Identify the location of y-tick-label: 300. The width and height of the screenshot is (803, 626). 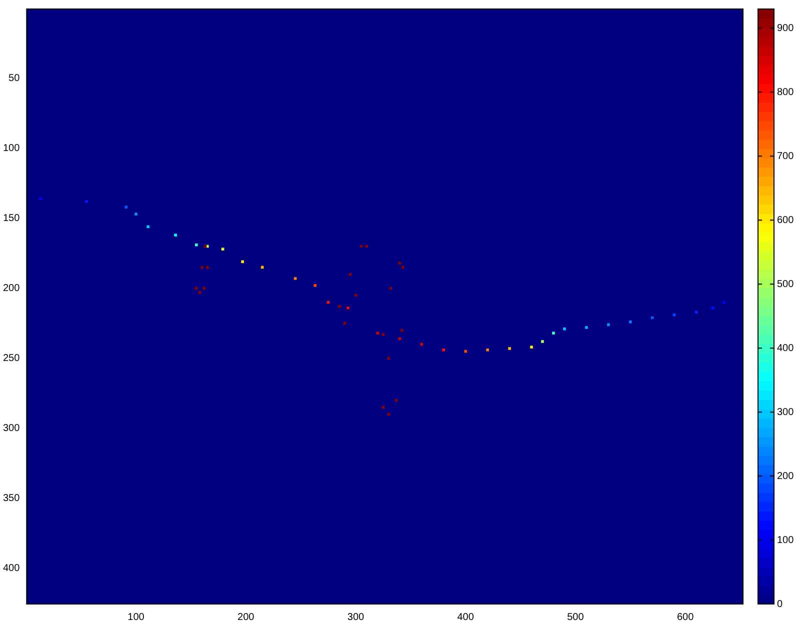
(11, 428).